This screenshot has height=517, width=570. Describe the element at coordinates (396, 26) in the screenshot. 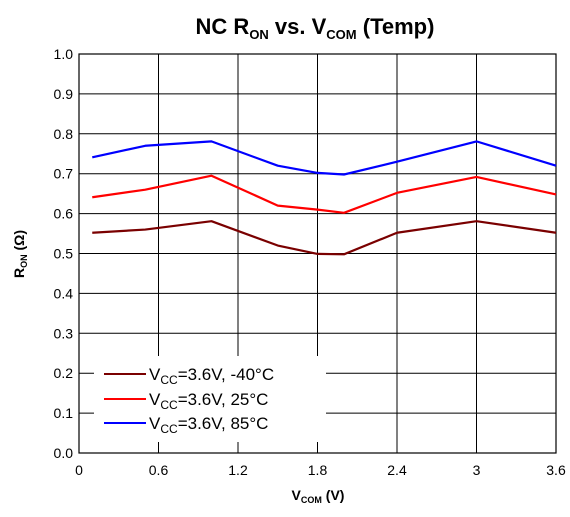

I see `title-part-3: (Temp)` at that location.